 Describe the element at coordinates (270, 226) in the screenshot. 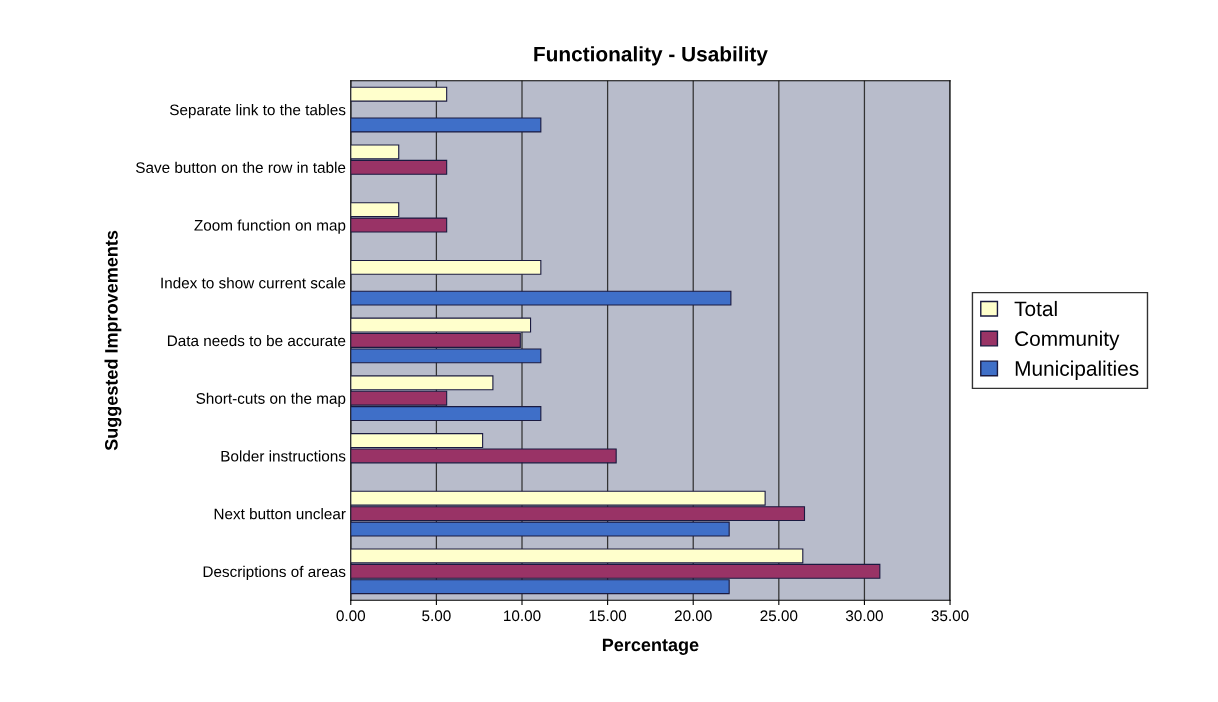

I see `y-tick-label: Zoom function on map` at that location.